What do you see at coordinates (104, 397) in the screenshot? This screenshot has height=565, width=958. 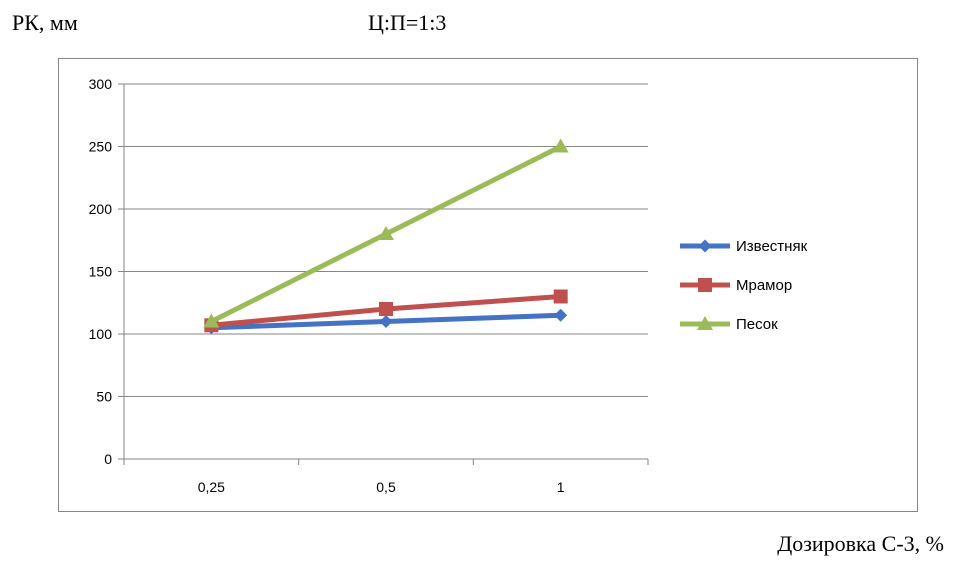 I see `y-tick-label: 50` at bounding box center [104, 397].